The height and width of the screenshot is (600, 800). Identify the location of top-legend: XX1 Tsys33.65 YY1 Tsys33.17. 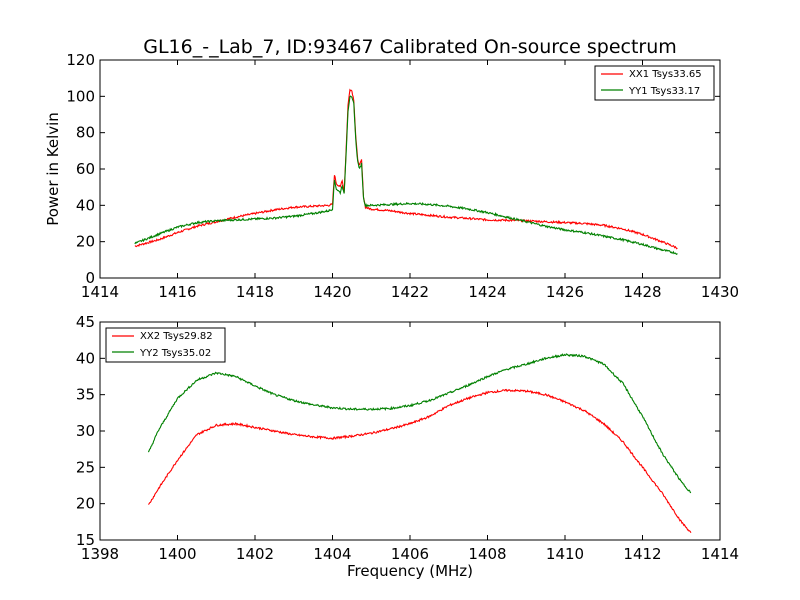
(654, 83).